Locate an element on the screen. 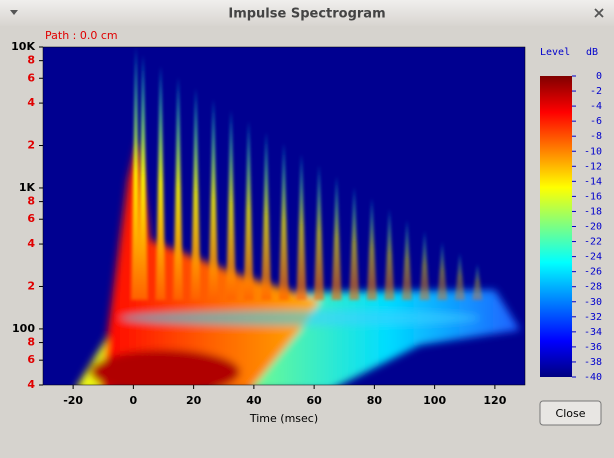 The height and width of the screenshot is (458, 614). colorbar-tick-label: -22 is located at coordinates (593, 242).